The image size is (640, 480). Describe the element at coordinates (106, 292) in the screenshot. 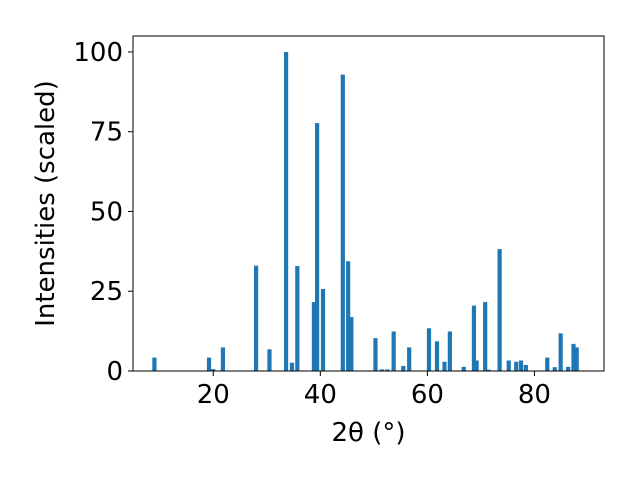

I see `y-tick-label: 25` at that location.